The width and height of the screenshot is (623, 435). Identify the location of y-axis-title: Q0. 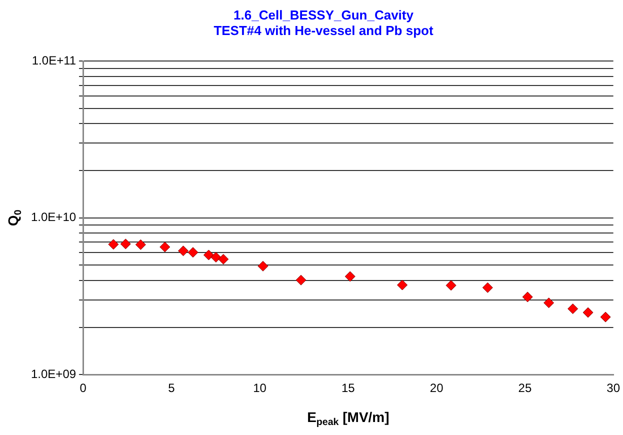
(14, 217).